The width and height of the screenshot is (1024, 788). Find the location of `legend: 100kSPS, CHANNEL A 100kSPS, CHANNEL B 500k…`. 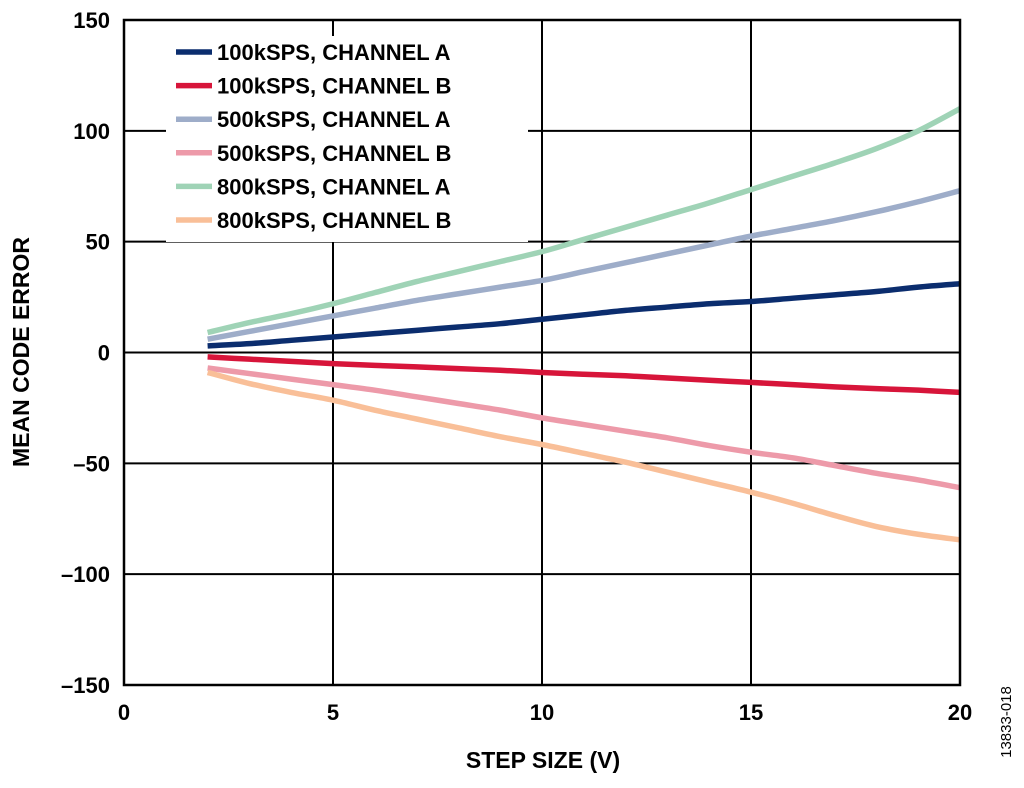

legend: 100kSPS, CHANNEL A 100kSPS, CHANNEL B 500k… is located at coordinates (347, 139).